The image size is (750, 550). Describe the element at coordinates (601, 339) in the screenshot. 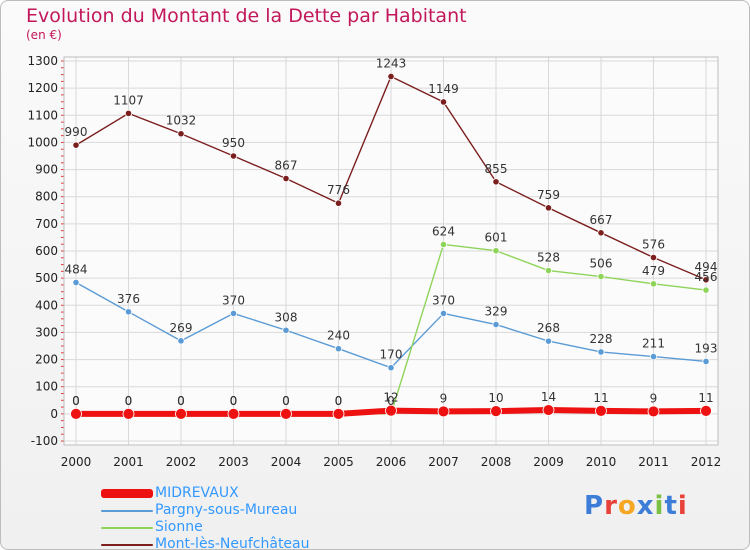

I see `data-label-pargny-sous-mureau: 228` at that location.